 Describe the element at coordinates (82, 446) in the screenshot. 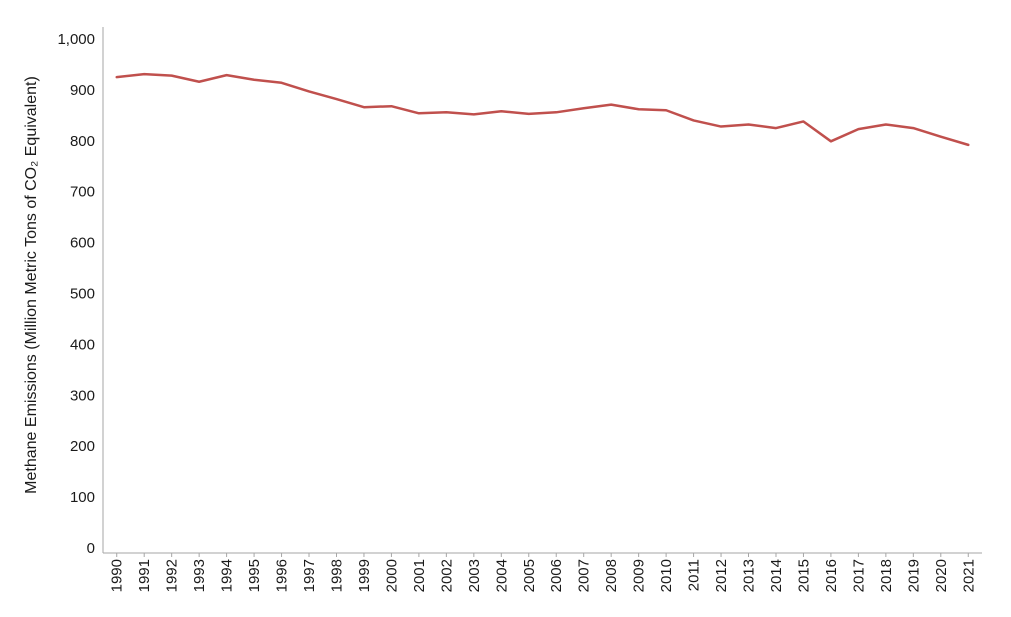

I see `y-tick-label: 200` at that location.